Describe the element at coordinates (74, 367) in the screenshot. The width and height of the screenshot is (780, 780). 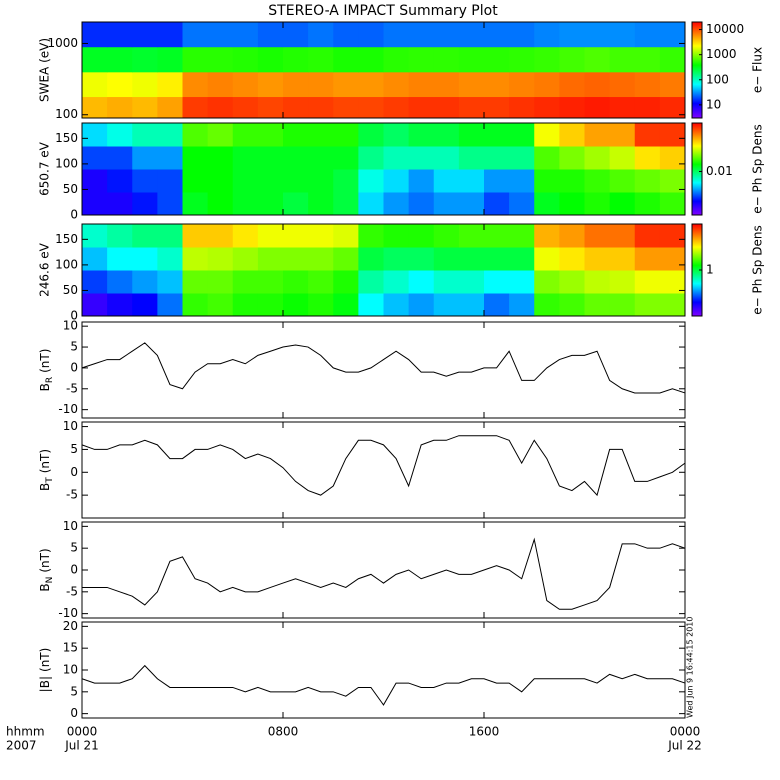
I see `y-tick-label: 0` at that location.